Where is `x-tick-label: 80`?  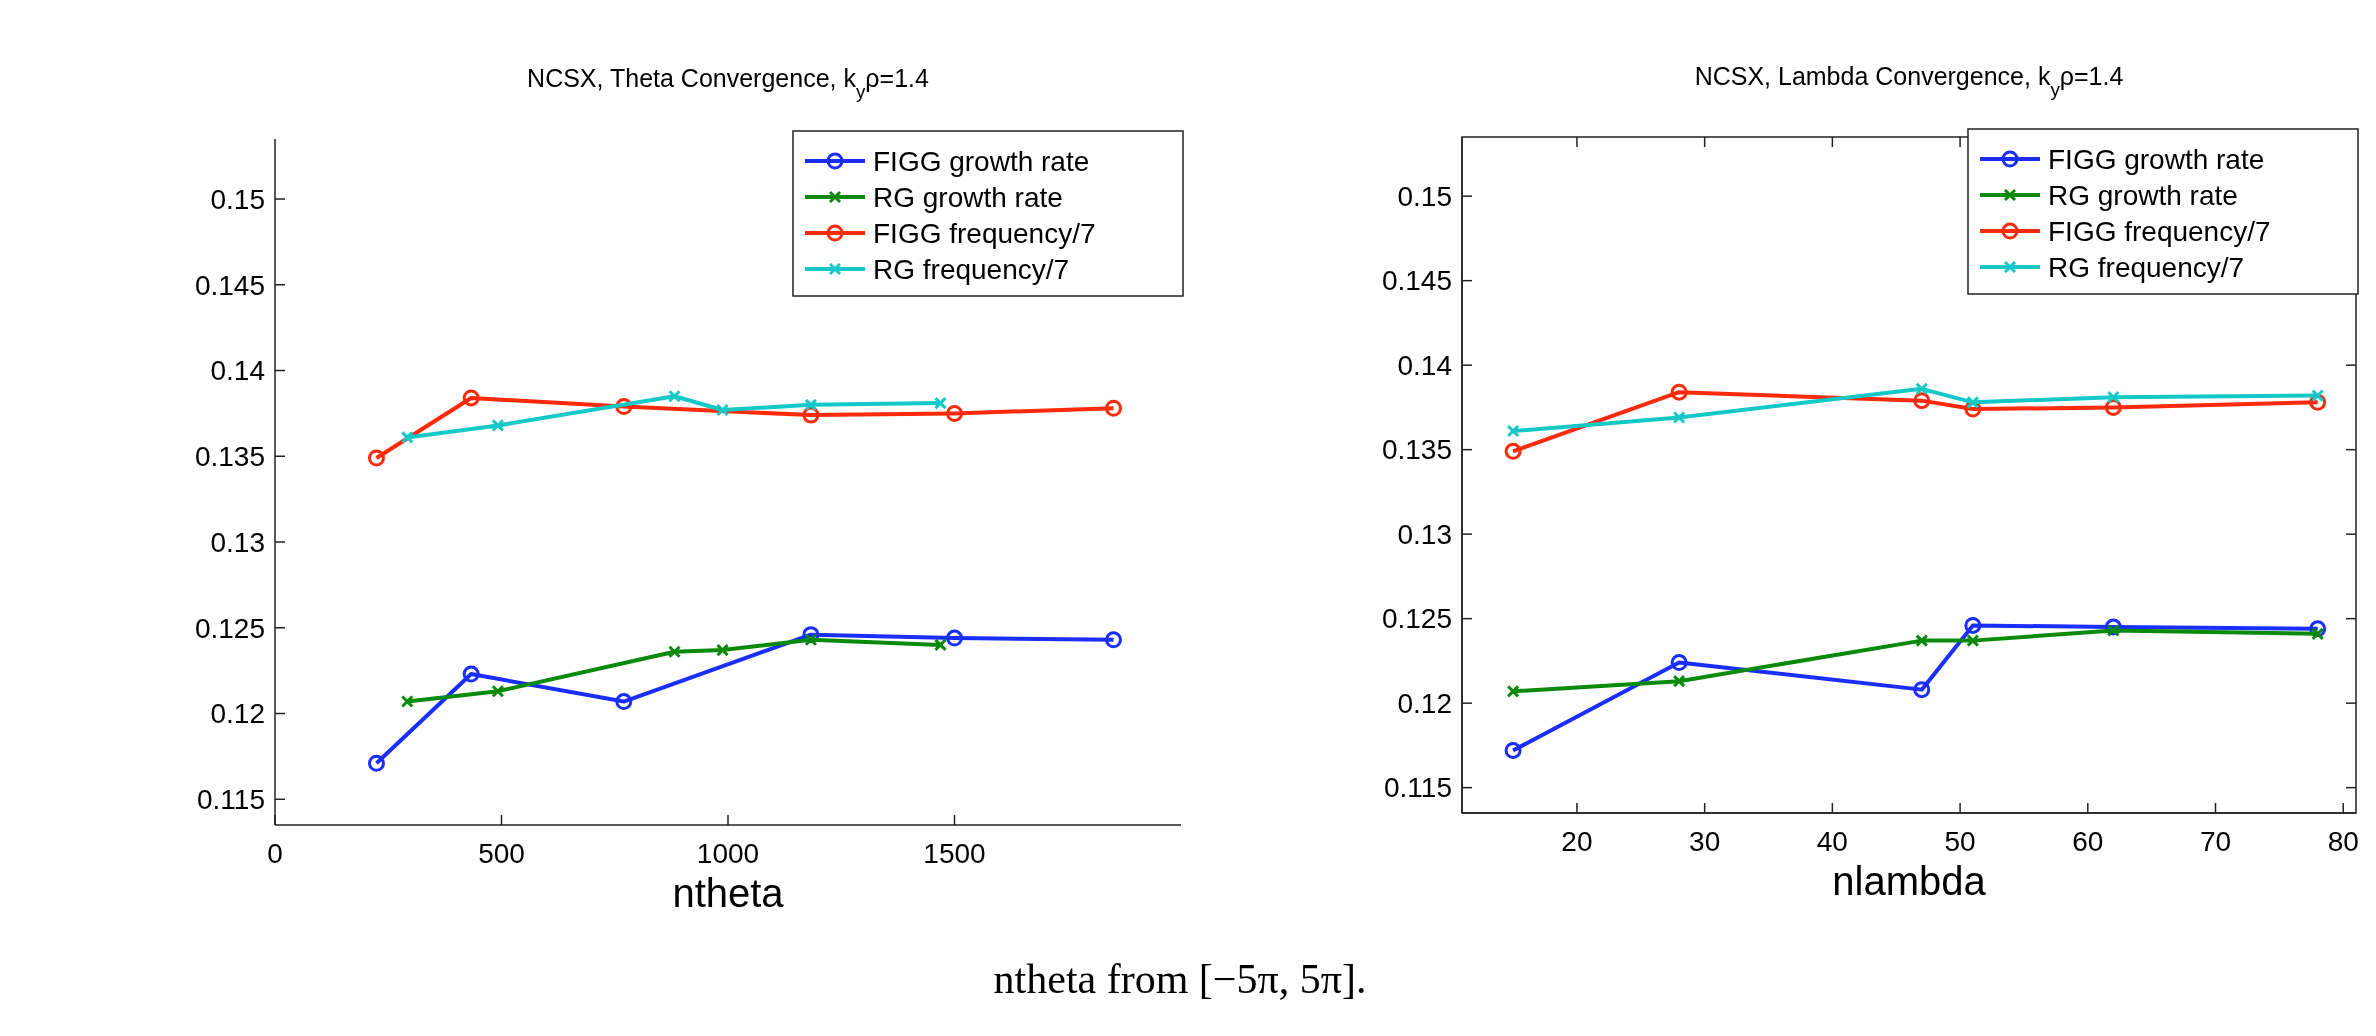 x-tick-label: 80 is located at coordinates (2343, 841).